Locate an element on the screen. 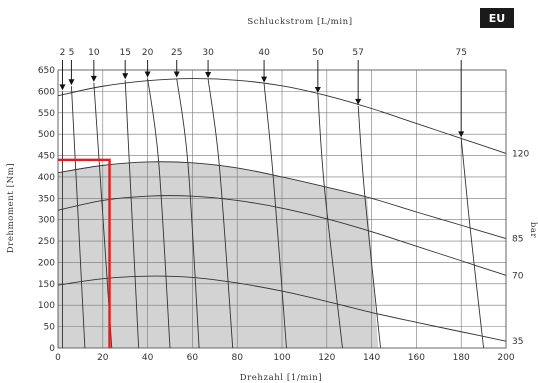  eu-badge-label: EU is located at coordinates (497, 18).